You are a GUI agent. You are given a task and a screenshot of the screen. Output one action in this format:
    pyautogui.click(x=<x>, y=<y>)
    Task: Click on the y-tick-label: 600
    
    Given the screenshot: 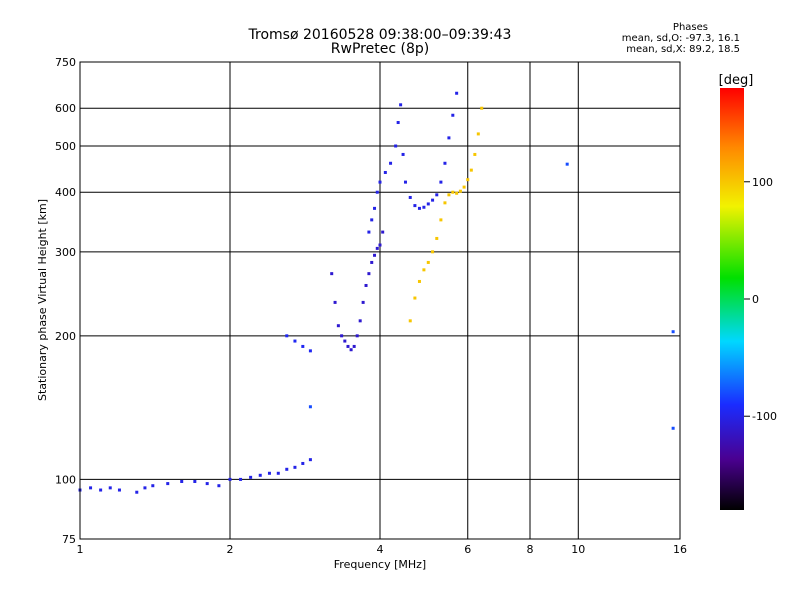 What is the action you would take?
    pyautogui.click(x=65, y=108)
    